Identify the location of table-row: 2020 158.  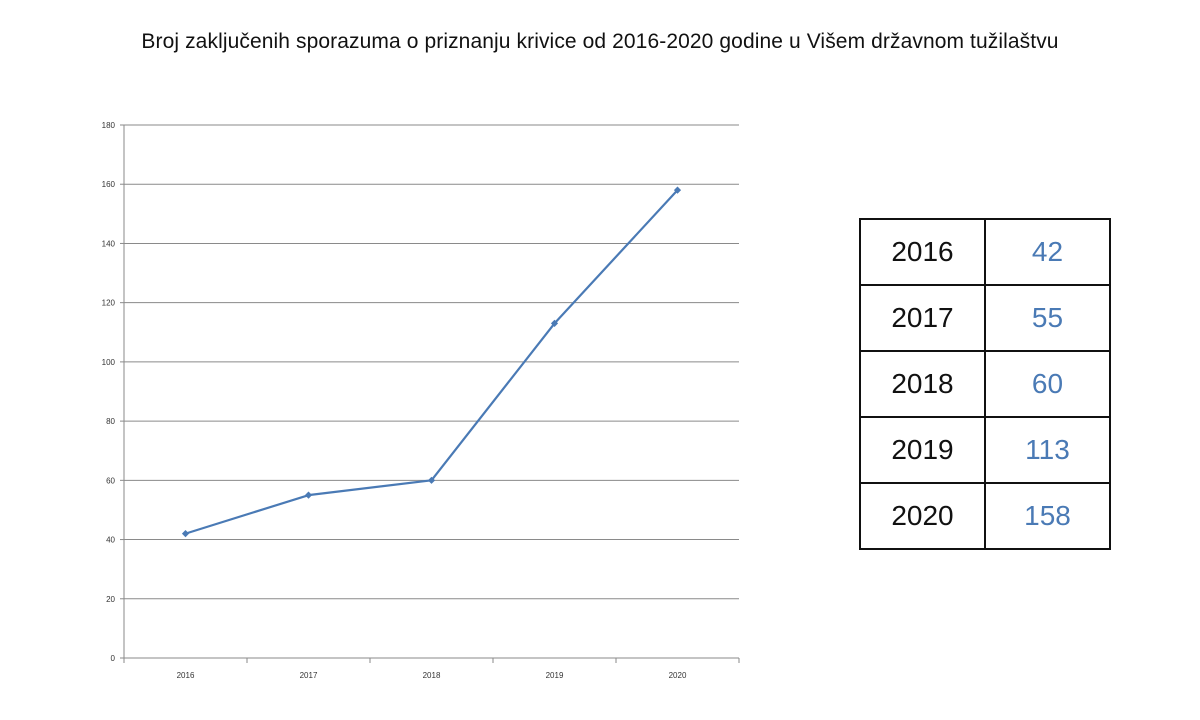
(985, 516).